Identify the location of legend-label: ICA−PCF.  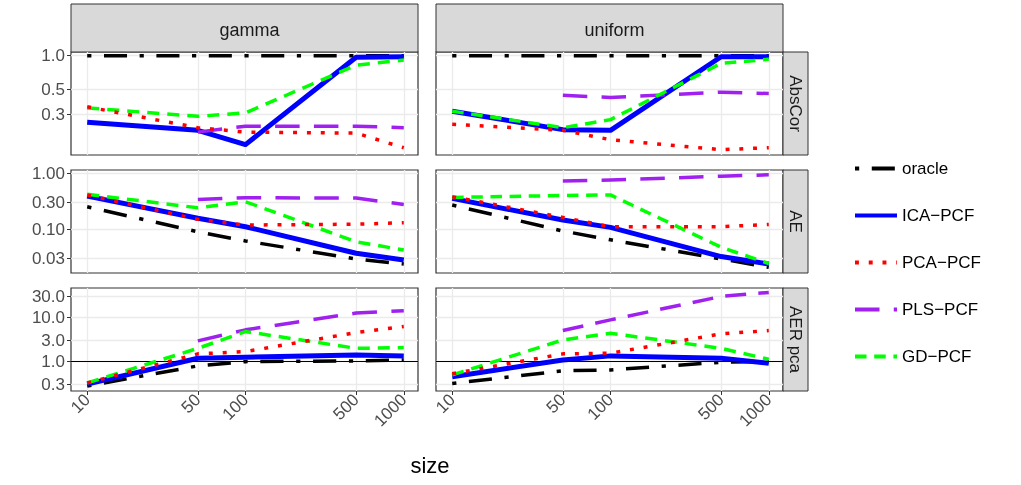
(938, 215).